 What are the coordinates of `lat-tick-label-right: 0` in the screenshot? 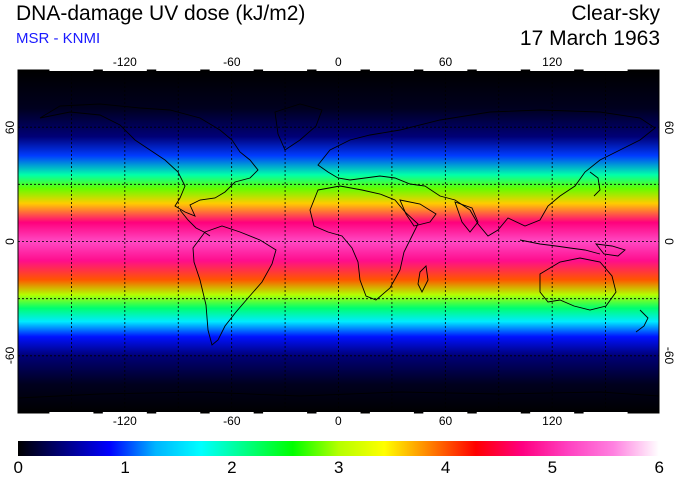 It's located at (668, 241).